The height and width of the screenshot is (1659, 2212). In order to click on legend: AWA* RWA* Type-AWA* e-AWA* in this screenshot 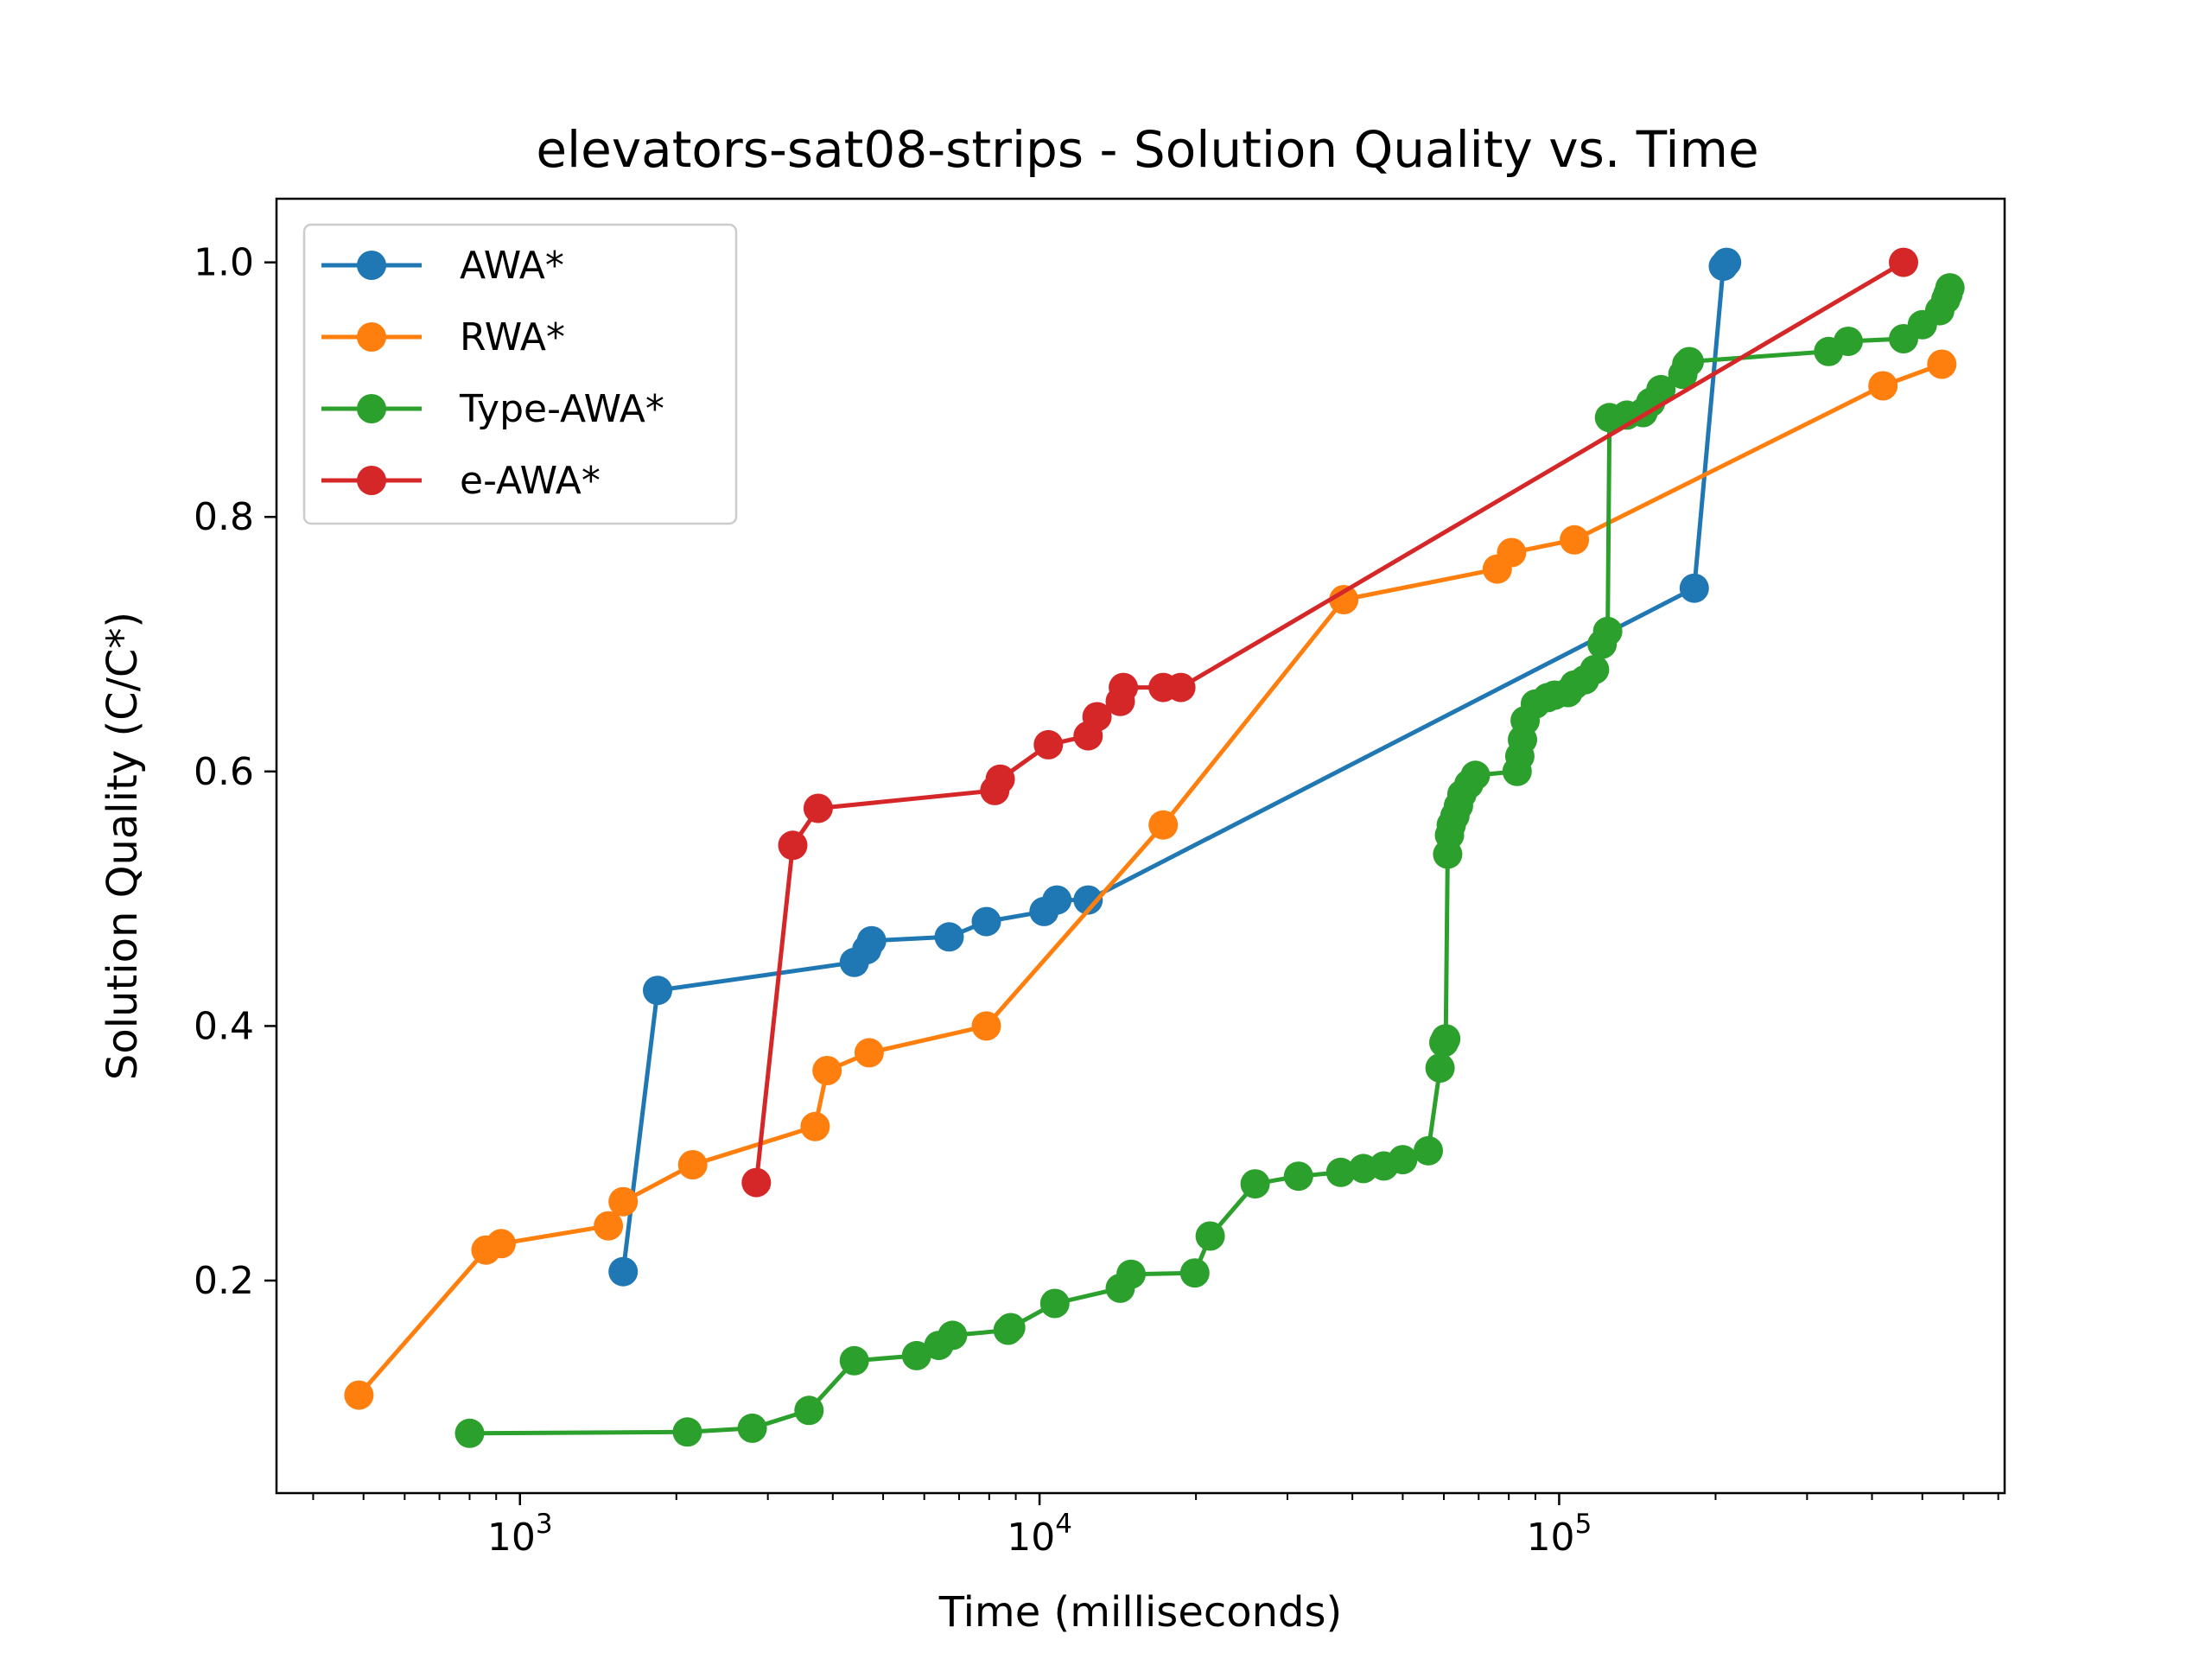, I will do `click(520, 374)`.